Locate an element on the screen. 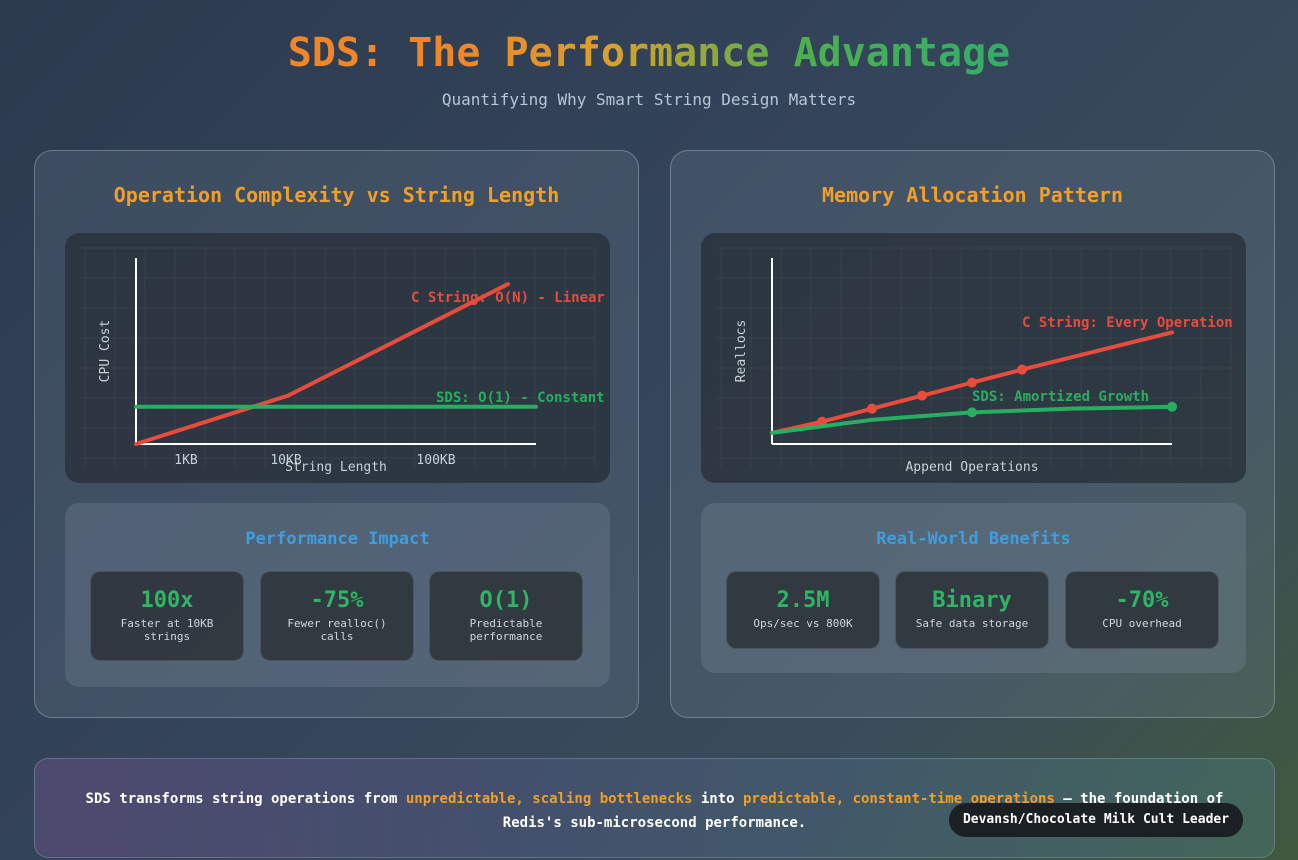 This screenshot has height=860, width=1298. stat-value: -70% is located at coordinates (1142, 600).